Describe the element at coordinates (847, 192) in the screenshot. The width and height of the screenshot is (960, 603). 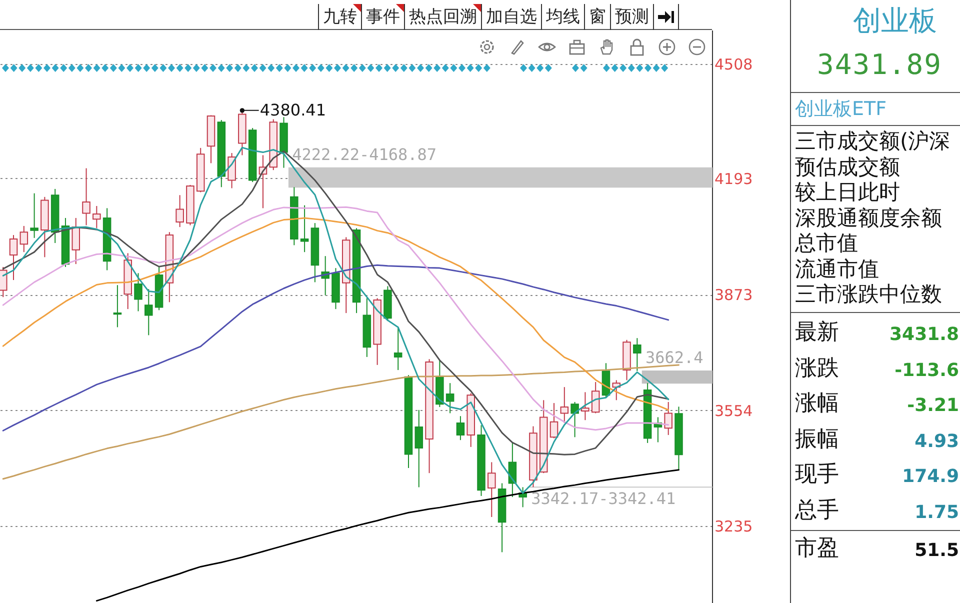
I see `text: 较上日此时` at that location.